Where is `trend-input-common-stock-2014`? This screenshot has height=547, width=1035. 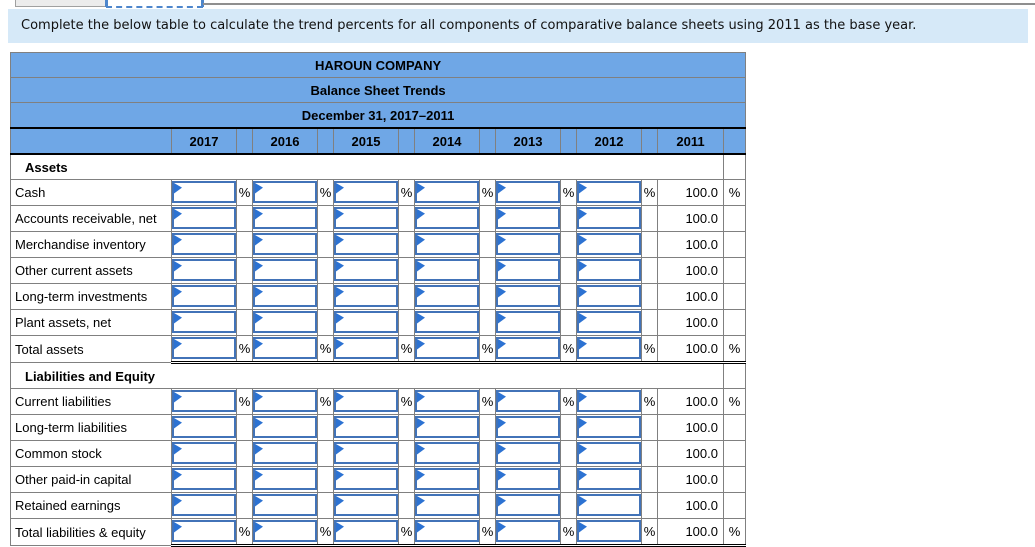
trend-input-common-stock-2014 is located at coordinates (447, 453).